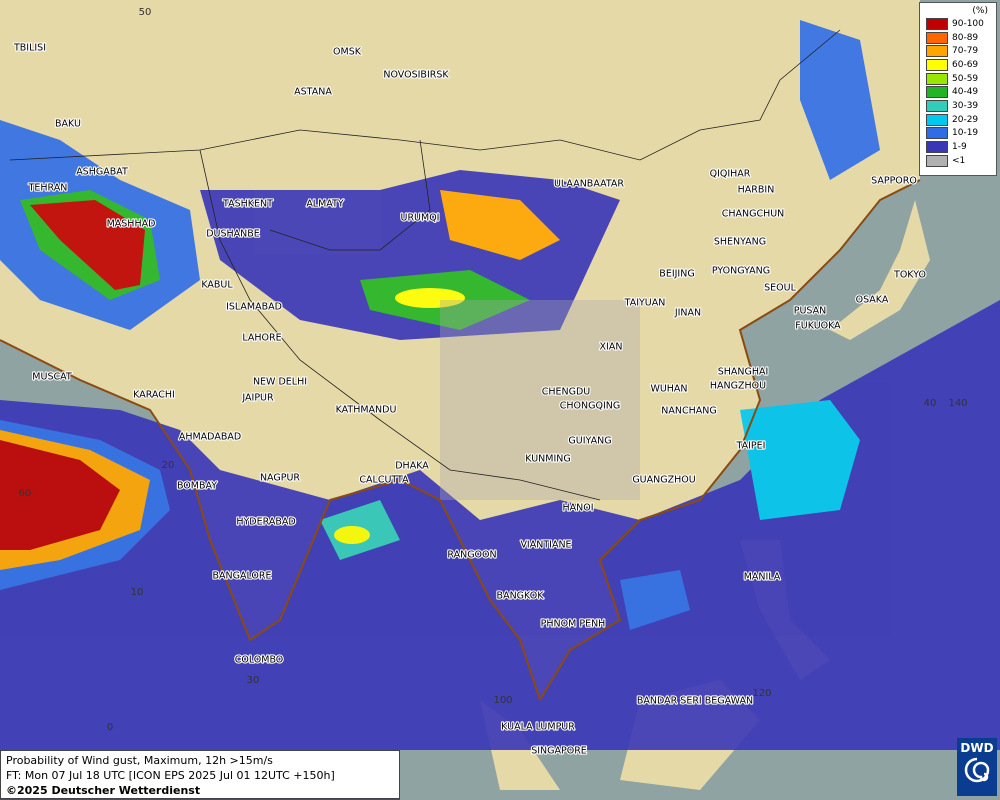 The height and width of the screenshot is (800, 1000). What do you see at coordinates (611, 347) in the screenshot?
I see `city-label: XIAN` at bounding box center [611, 347].